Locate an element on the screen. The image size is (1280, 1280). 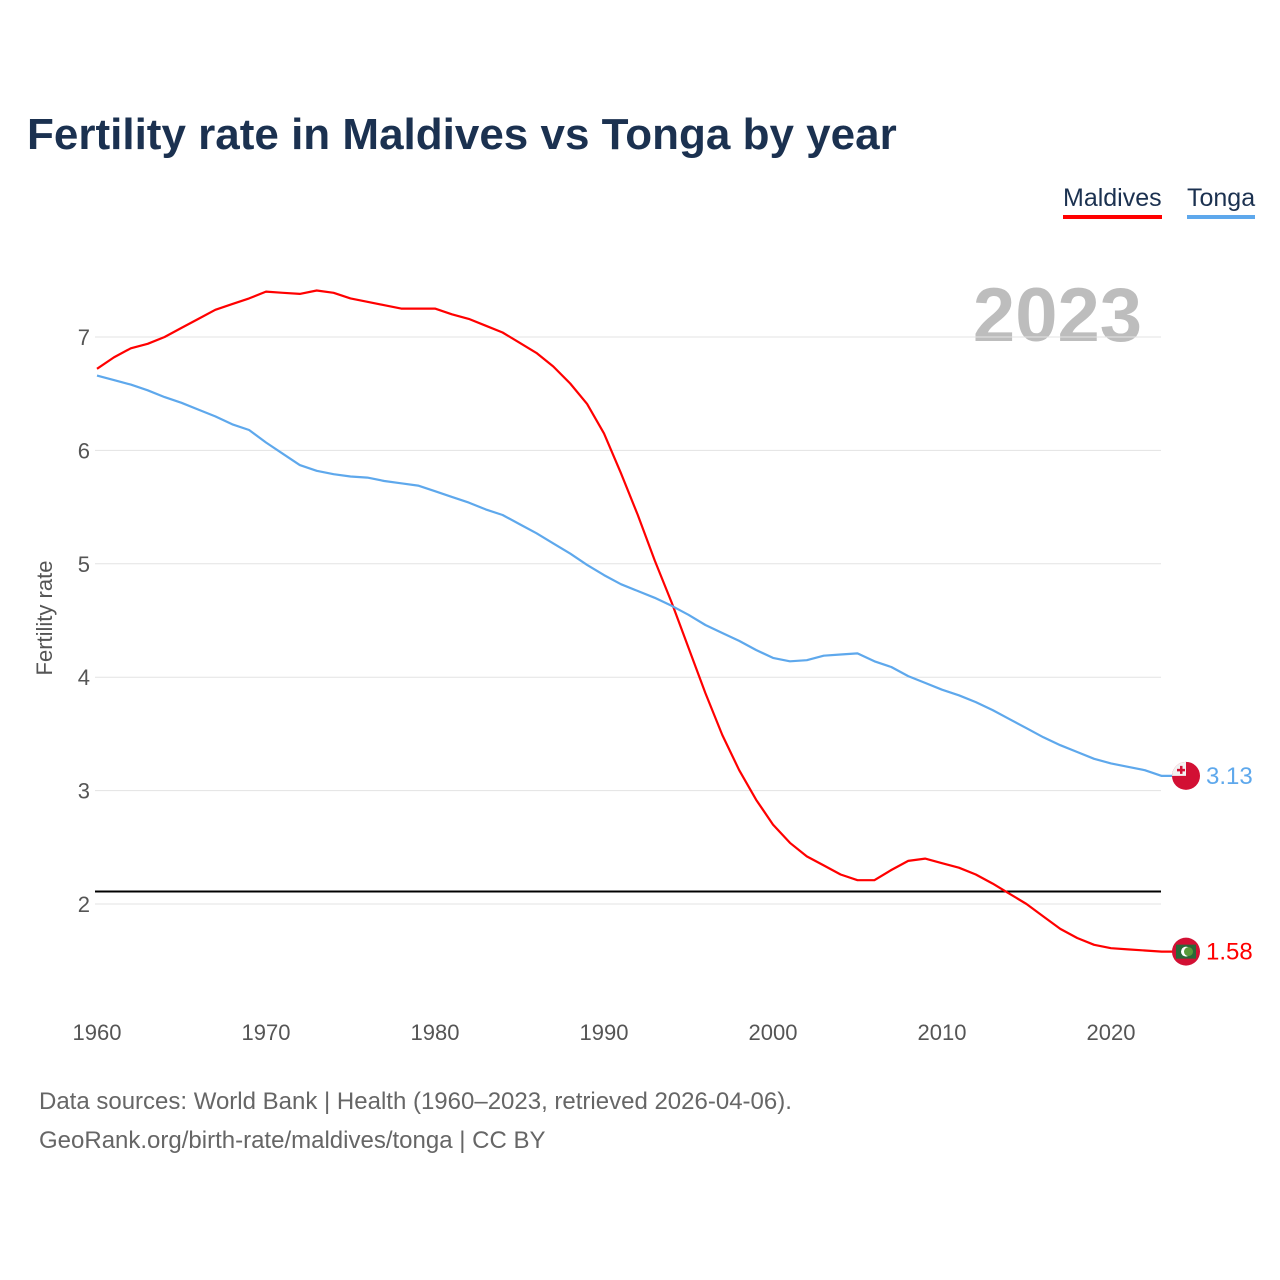
crescent-cut is located at coordinates (1188, 952).